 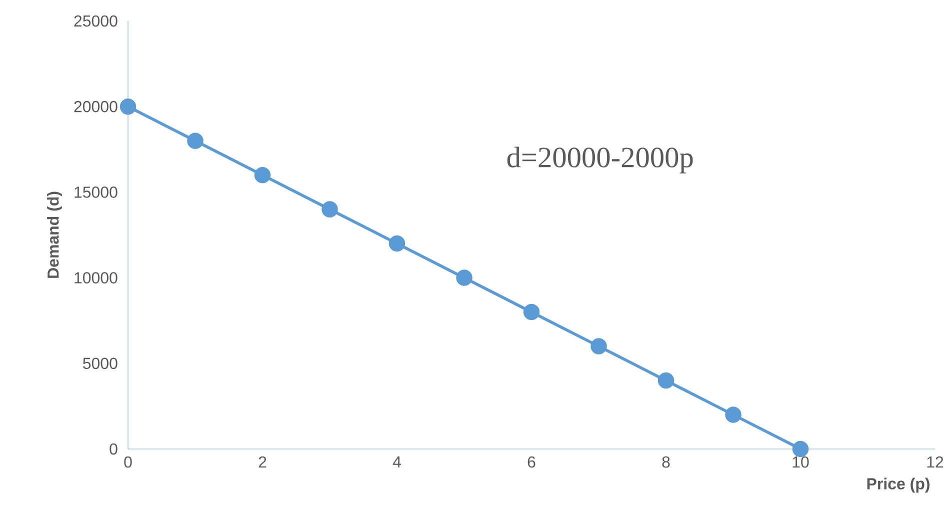 I want to click on x-tick-label: 12, so click(x=935, y=462).